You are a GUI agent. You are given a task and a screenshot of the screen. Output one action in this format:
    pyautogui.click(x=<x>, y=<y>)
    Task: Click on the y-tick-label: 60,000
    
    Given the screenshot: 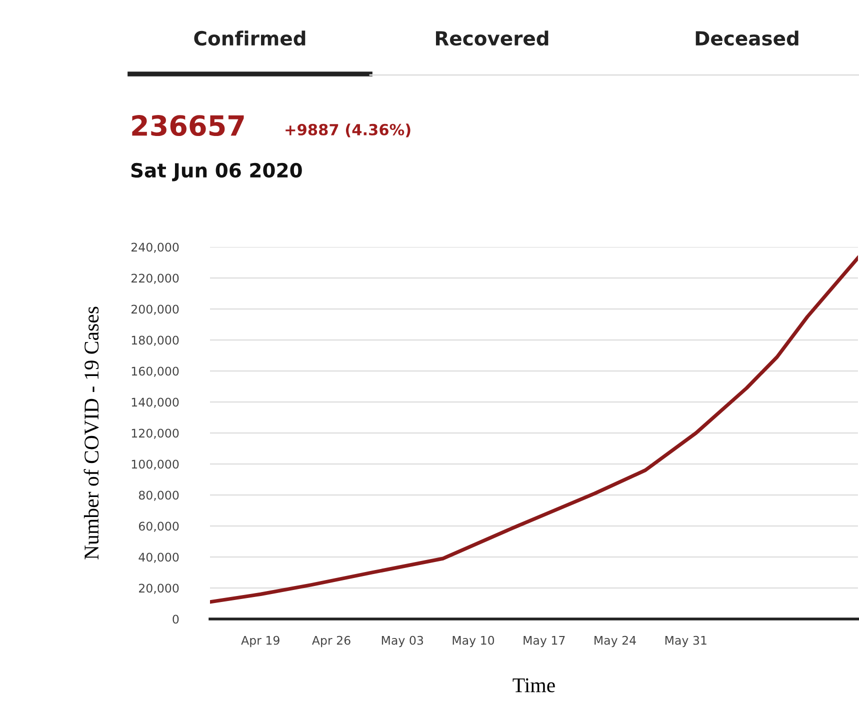 What is the action you would take?
    pyautogui.click(x=158, y=527)
    